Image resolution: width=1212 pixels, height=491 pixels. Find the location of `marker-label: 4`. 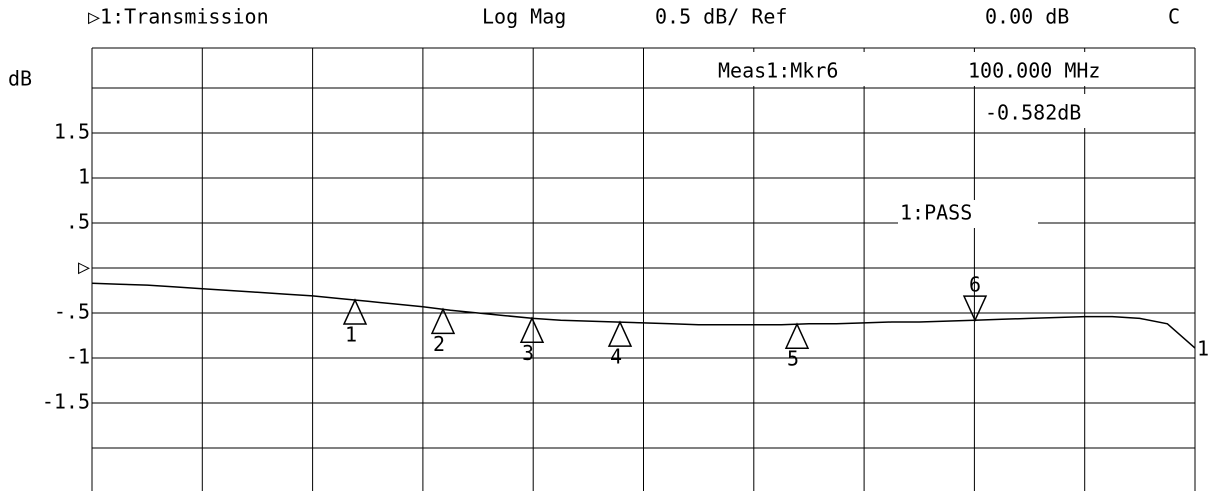

marker-label: 4 is located at coordinates (616, 357).